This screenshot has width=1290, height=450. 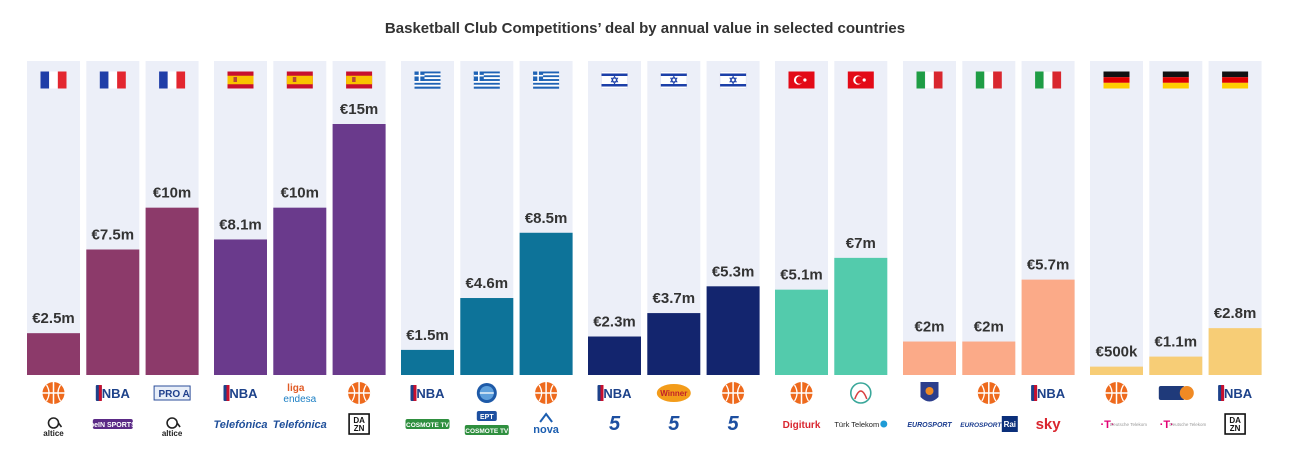 What do you see at coordinates (1235, 420) in the screenshot?
I see `dazn-logo-text: DA` at bounding box center [1235, 420].